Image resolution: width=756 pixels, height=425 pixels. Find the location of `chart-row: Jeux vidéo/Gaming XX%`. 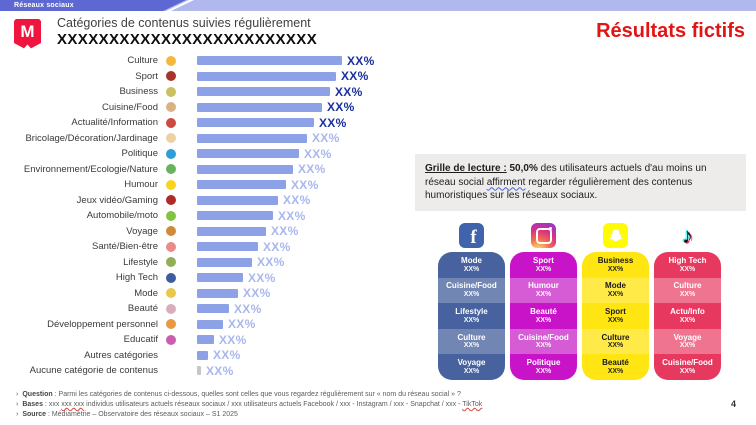

chart-row: Jeux vidéo/Gaming XX% is located at coordinates (187, 201).